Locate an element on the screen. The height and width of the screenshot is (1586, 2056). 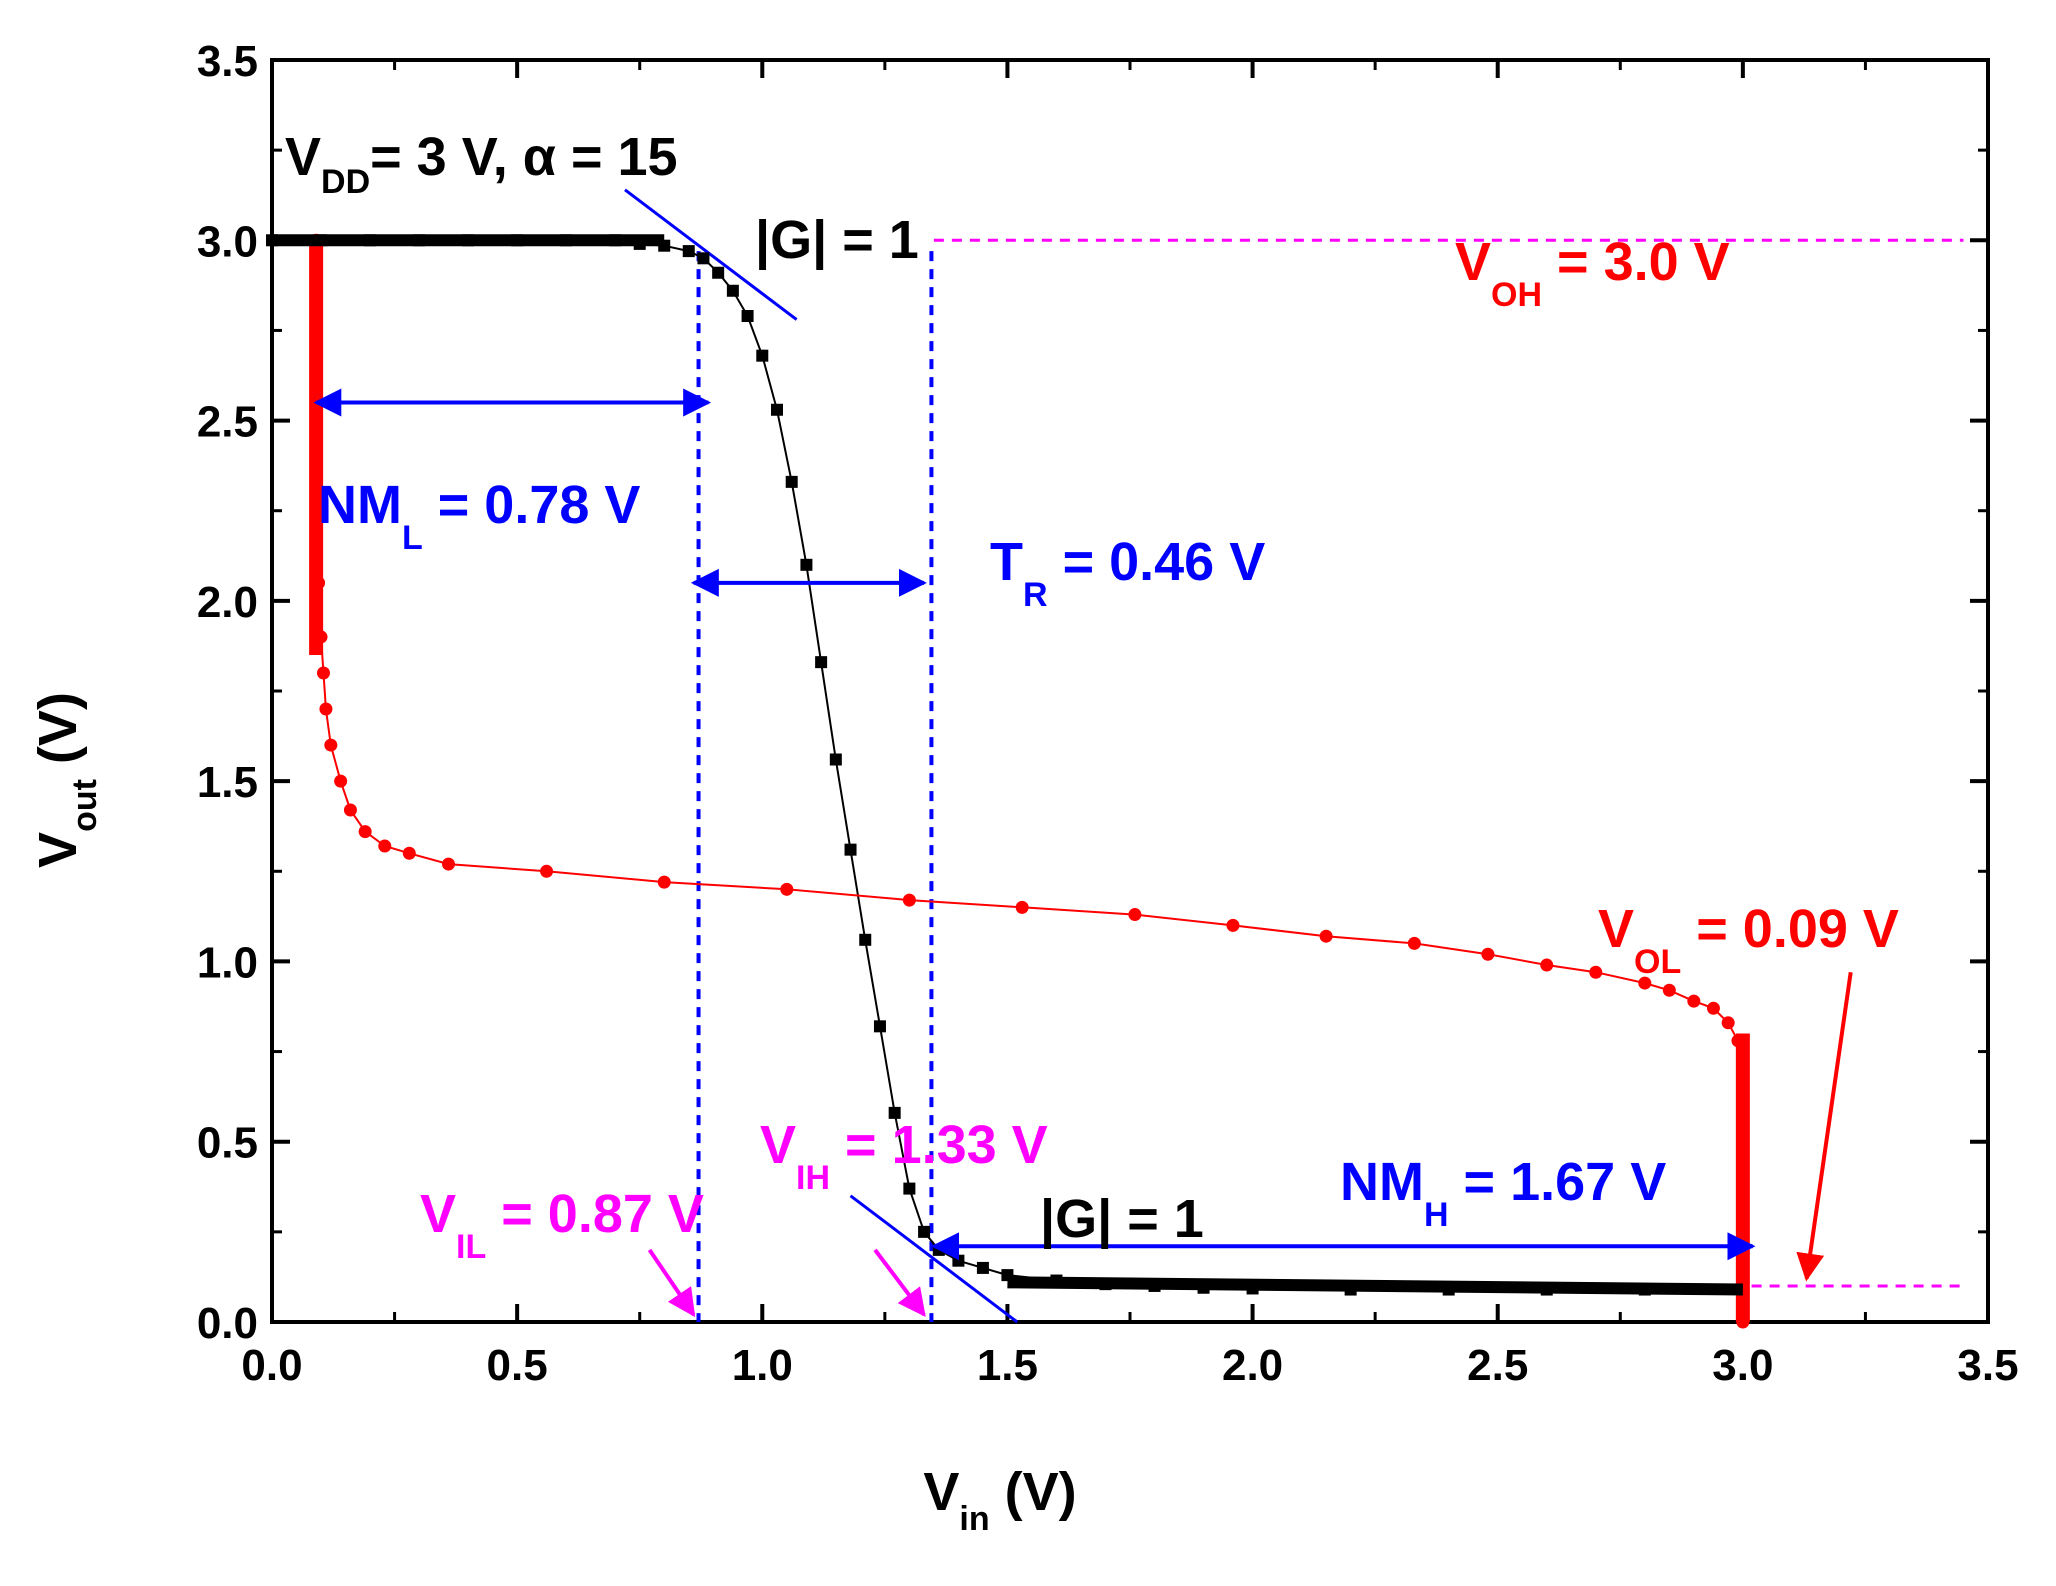
x-axis-title-unit: (V) is located at coordinates (1033, 1492).